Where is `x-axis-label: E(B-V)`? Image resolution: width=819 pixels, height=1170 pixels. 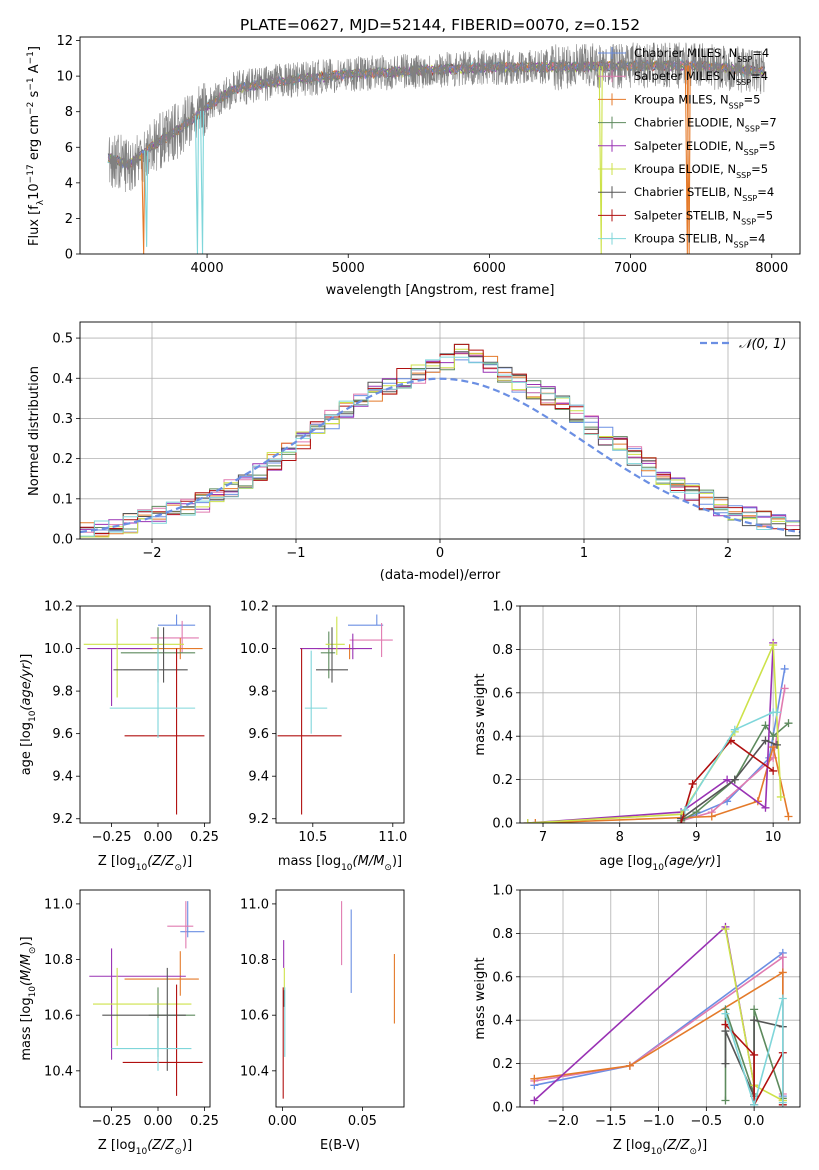 x-axis-label: E(B-V) is located at coordinates (340, 1145).